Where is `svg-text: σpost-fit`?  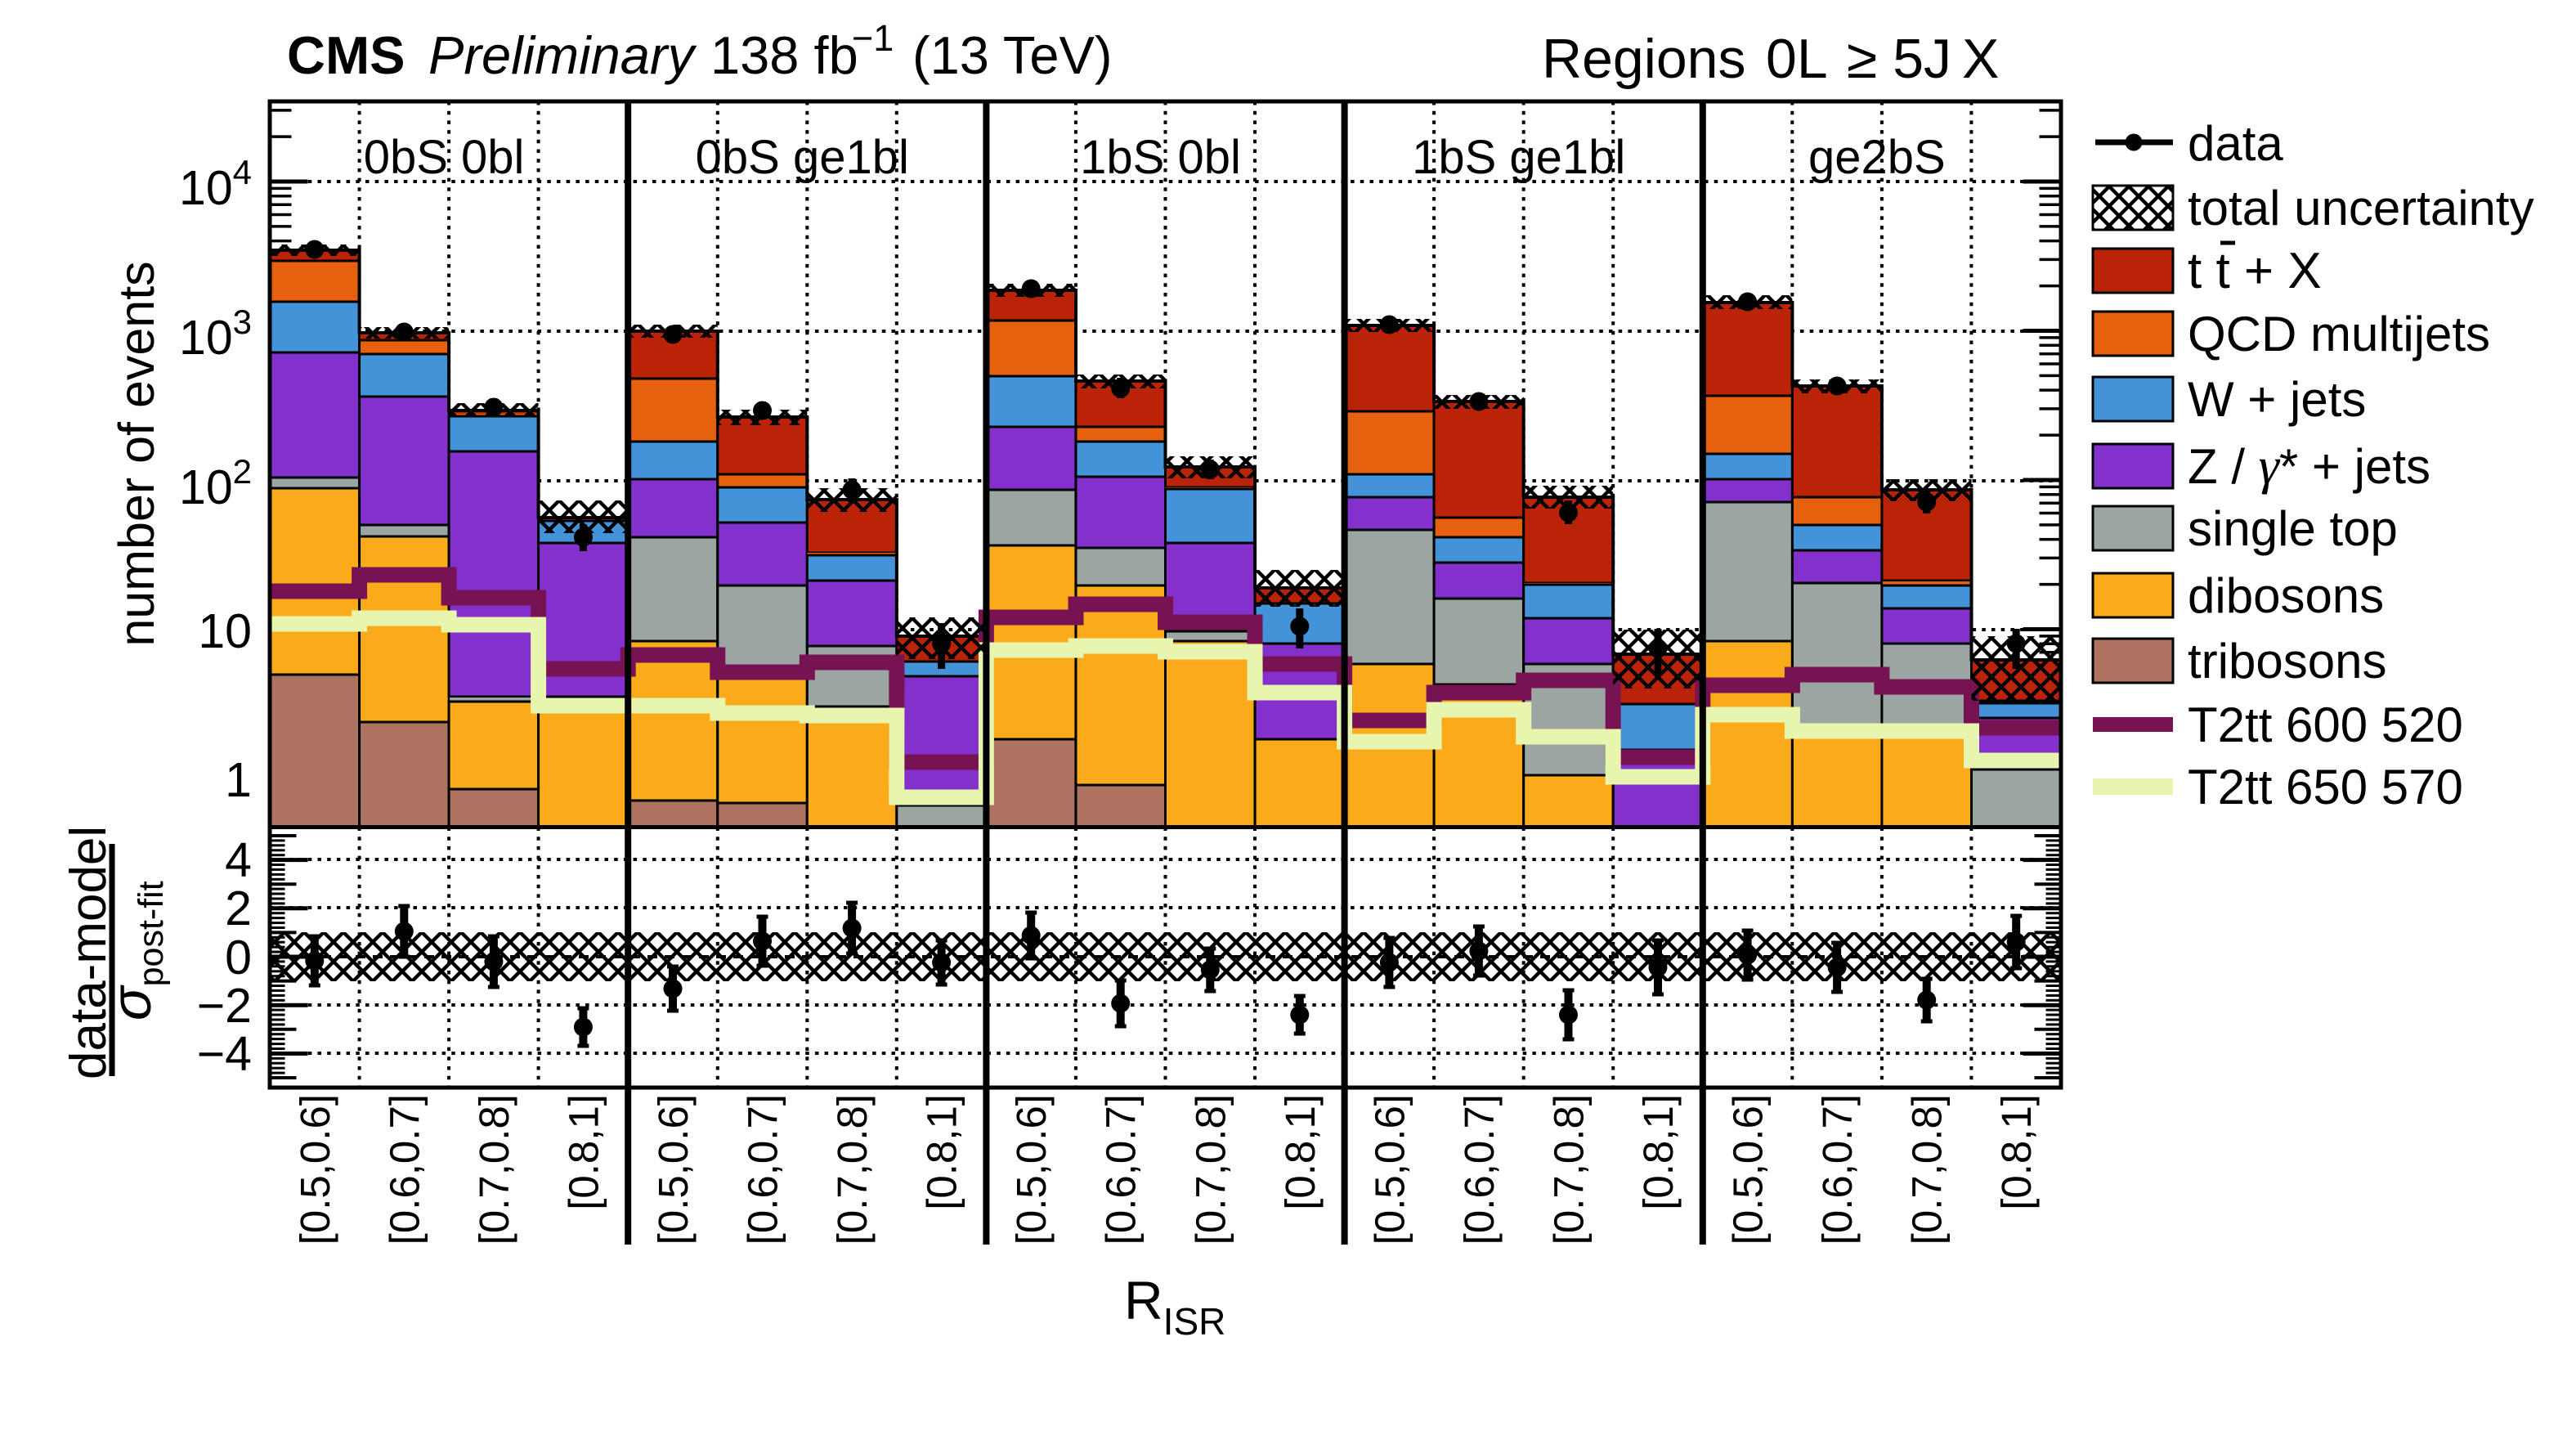 svg-text: σpost-fit is located at coordinates (135, 951).